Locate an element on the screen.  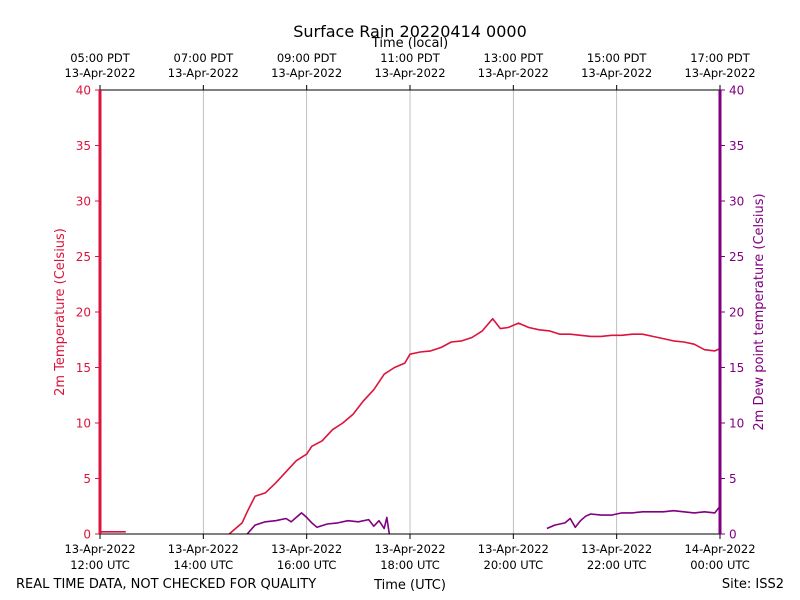
utc-tick-time: 00:00 UTC is located at coordinates (720, 565).